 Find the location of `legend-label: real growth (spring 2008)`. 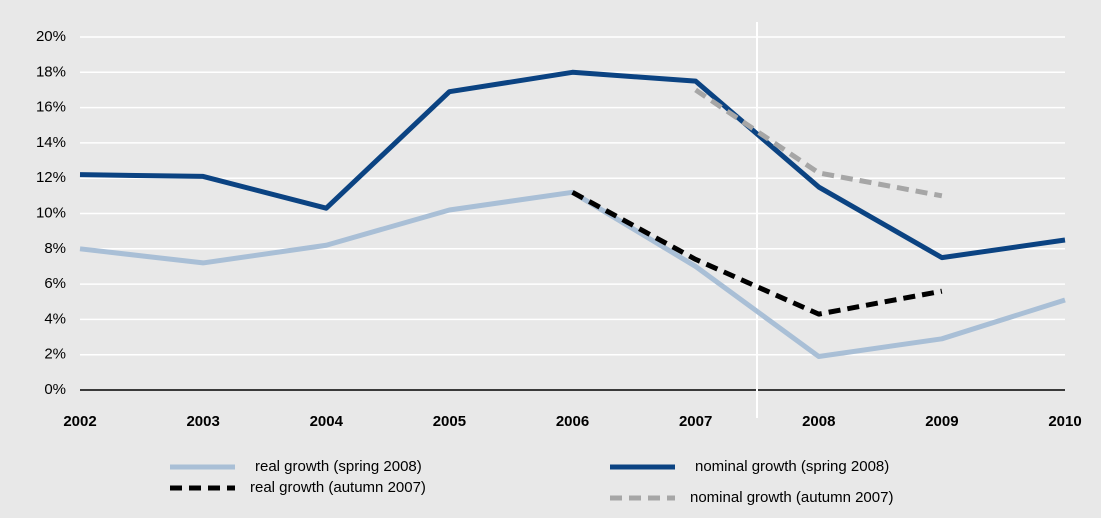

legend-label: real growth (spring 2008) is located at coordinates (338, 466).